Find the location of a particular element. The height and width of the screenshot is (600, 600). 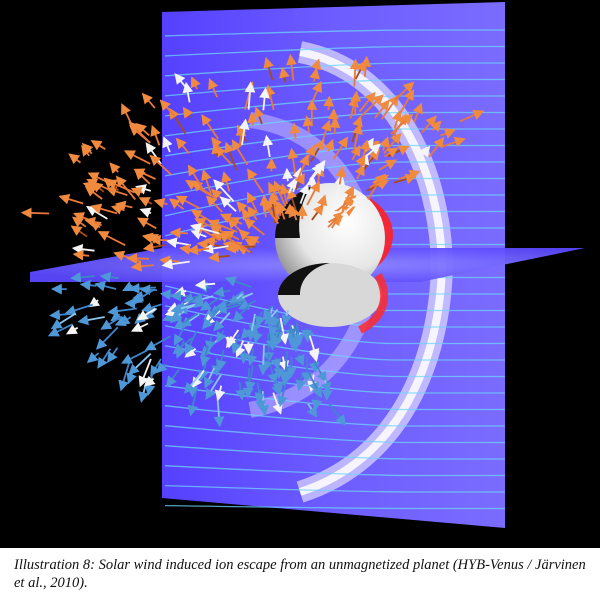

lower-ion-arrows is located at coordinates (197, 349).